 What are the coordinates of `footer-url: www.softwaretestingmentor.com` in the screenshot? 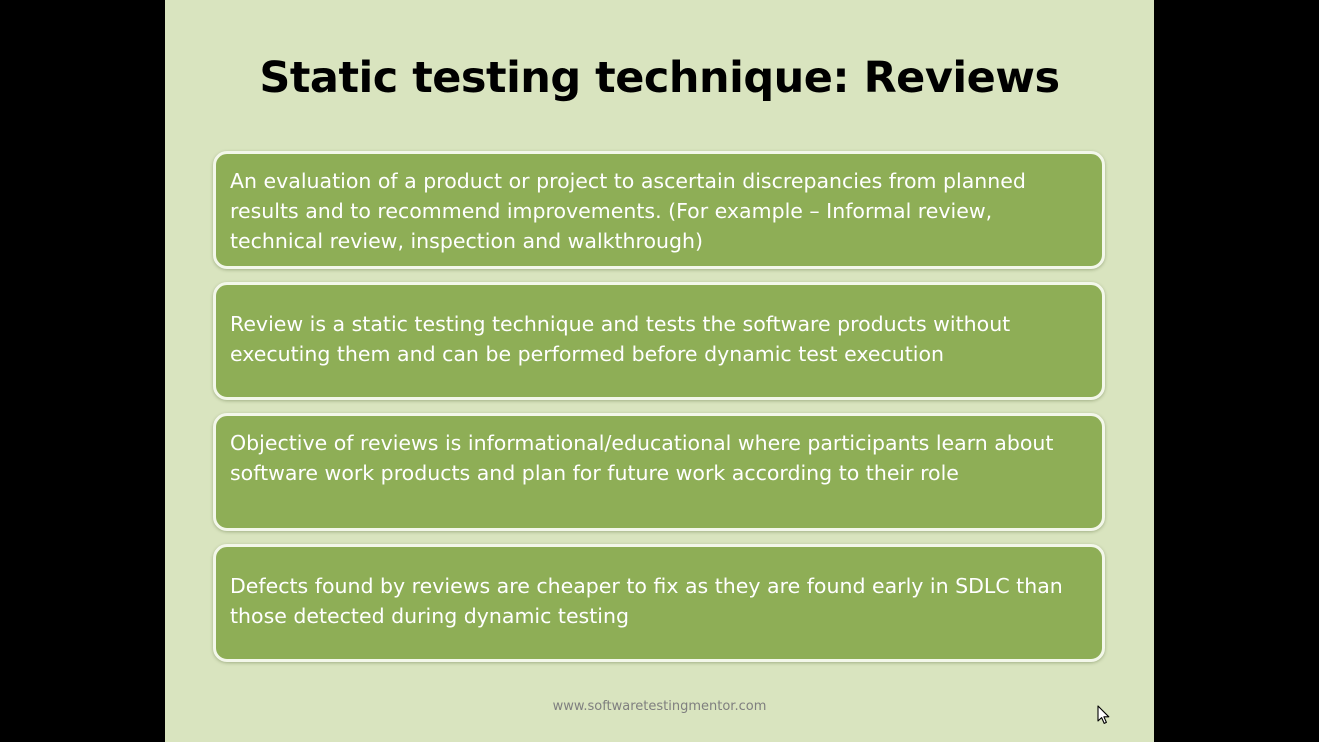 It's located at (659, 706).